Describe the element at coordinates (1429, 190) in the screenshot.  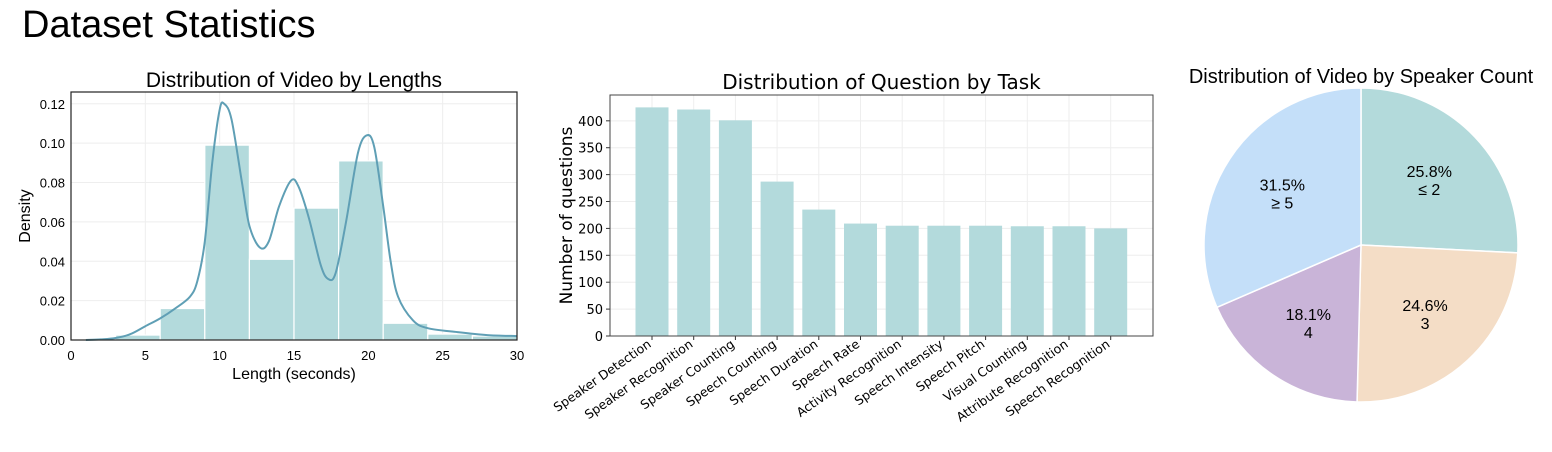
I see `slice-category-label: ≤ 2` at that location.